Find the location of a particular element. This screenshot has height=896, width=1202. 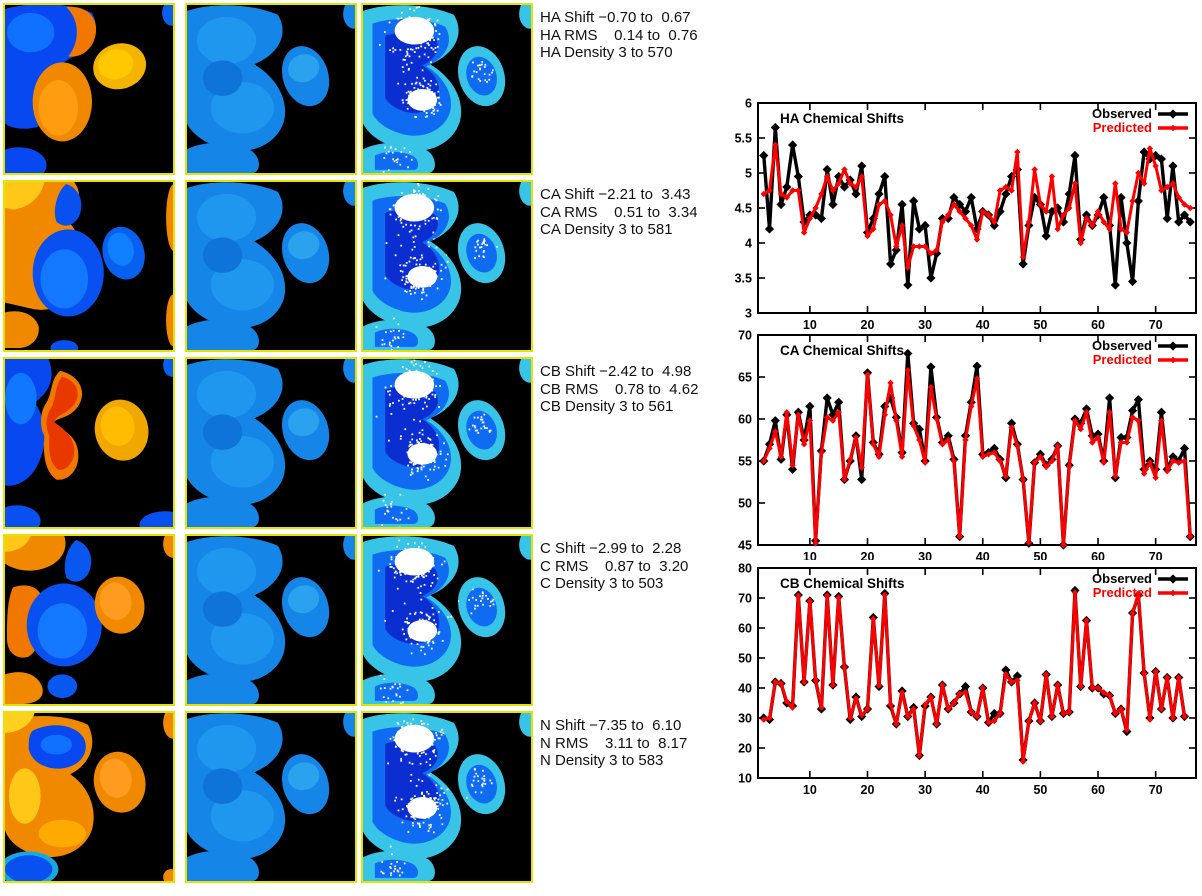

y-tick-label: 20 is located at coordinates (745, 749).